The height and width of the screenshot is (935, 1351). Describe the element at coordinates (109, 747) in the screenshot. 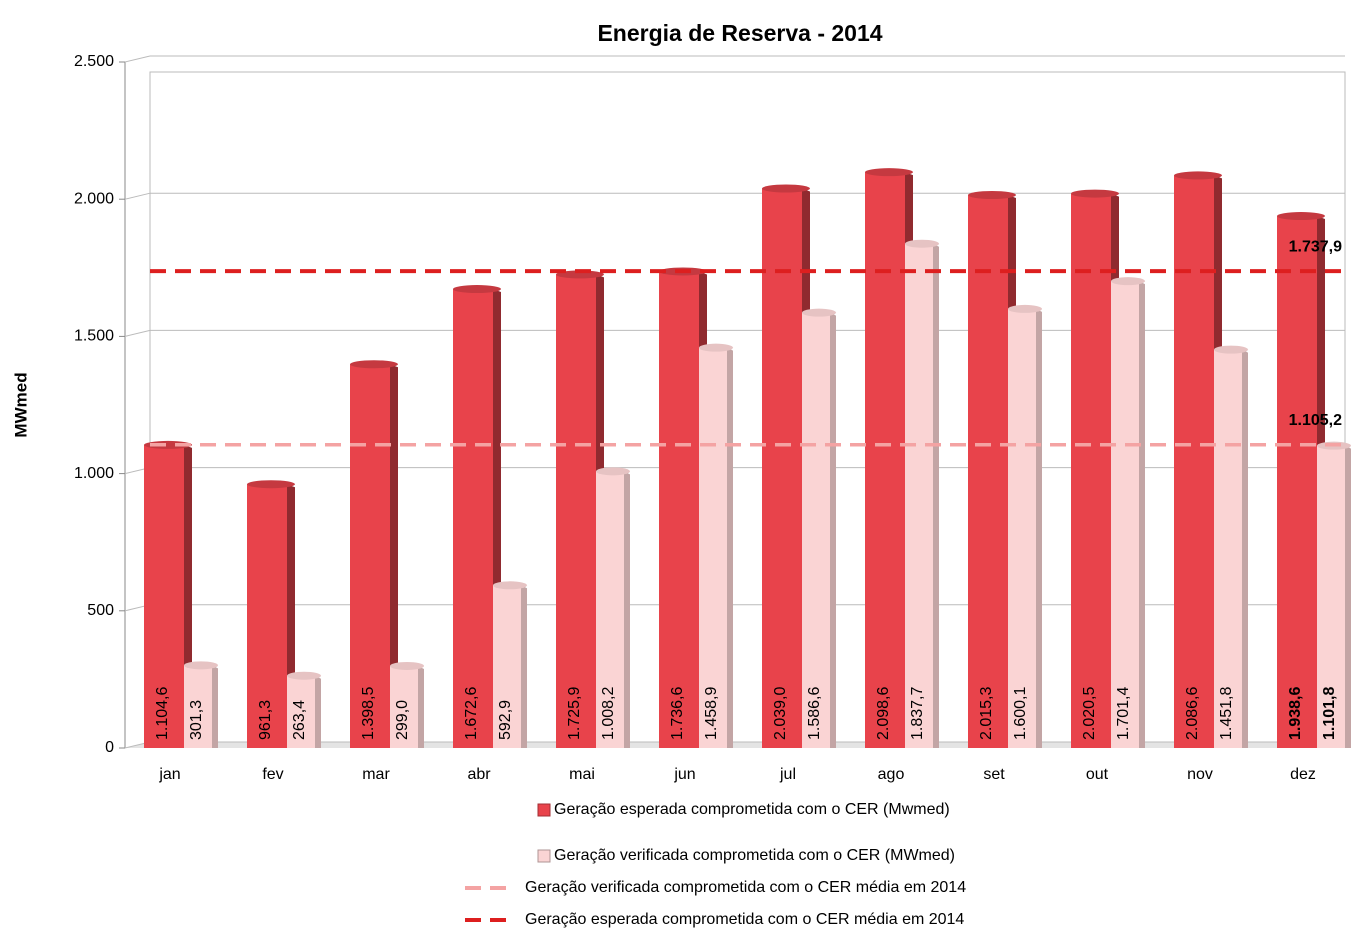

I see `y-tick-label: 0` at that location.